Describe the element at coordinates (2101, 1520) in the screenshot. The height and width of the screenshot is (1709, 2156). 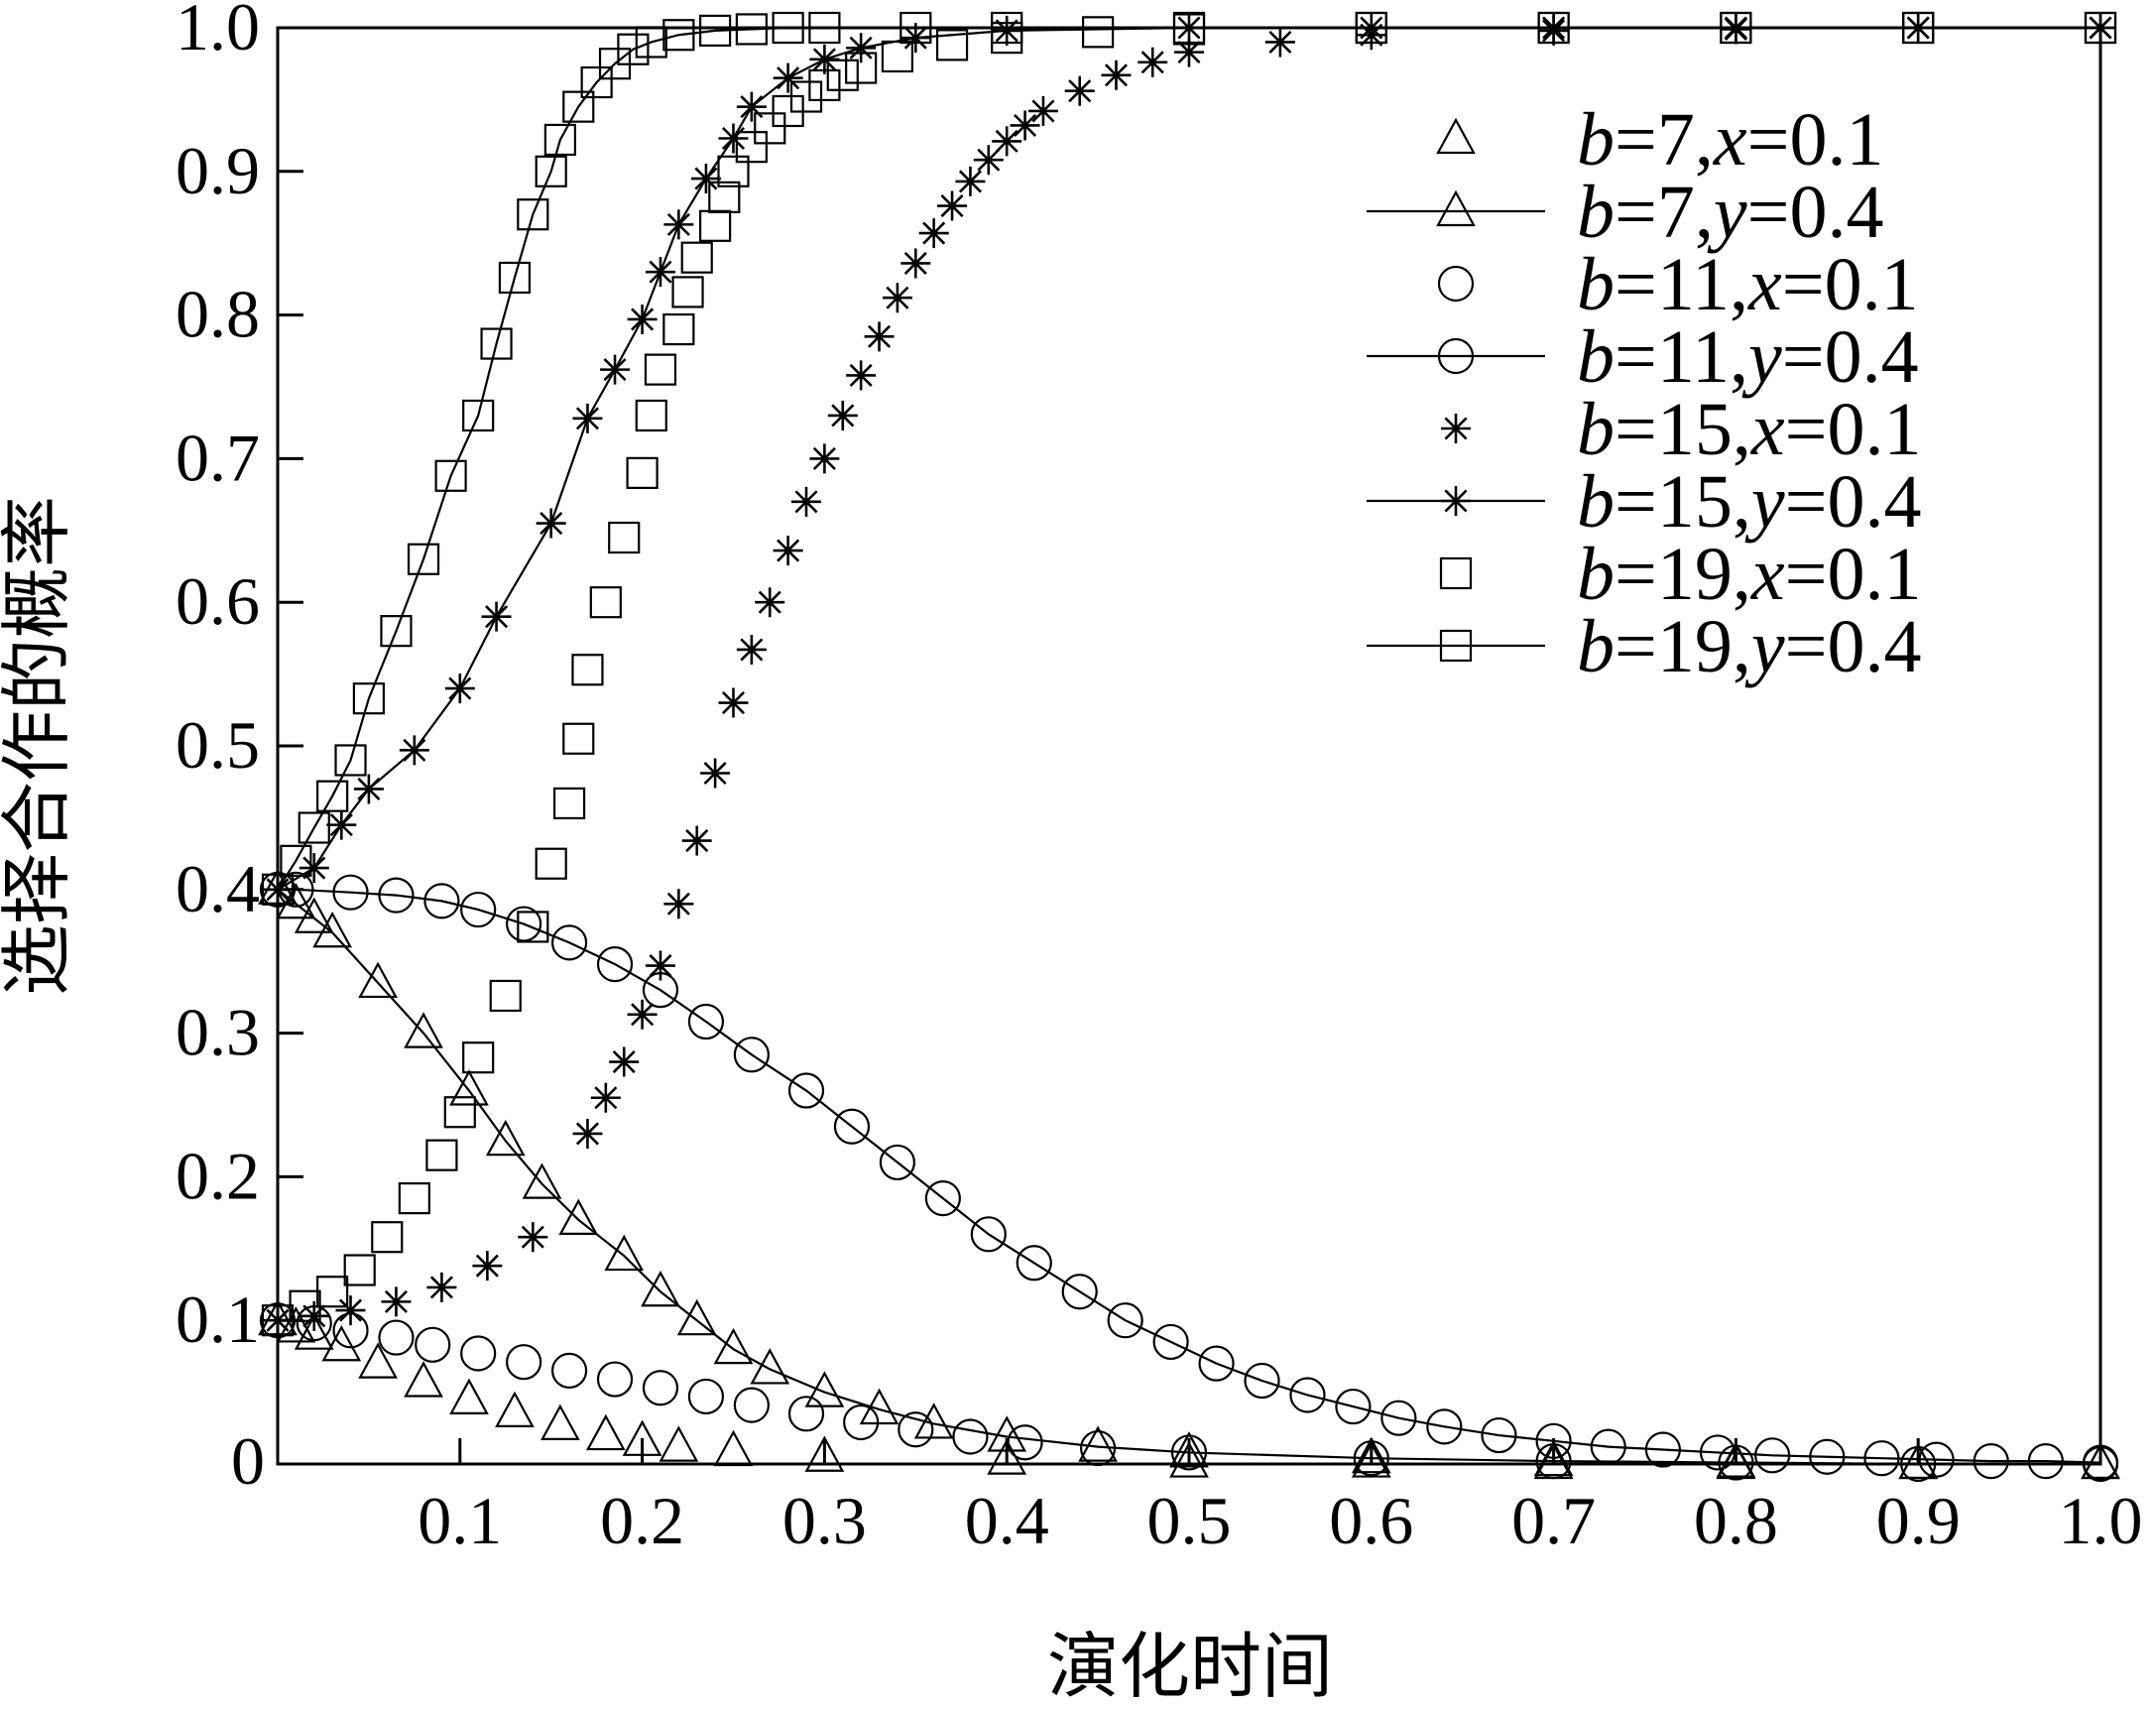
I see `x-tick-label: 1.0` at that location.